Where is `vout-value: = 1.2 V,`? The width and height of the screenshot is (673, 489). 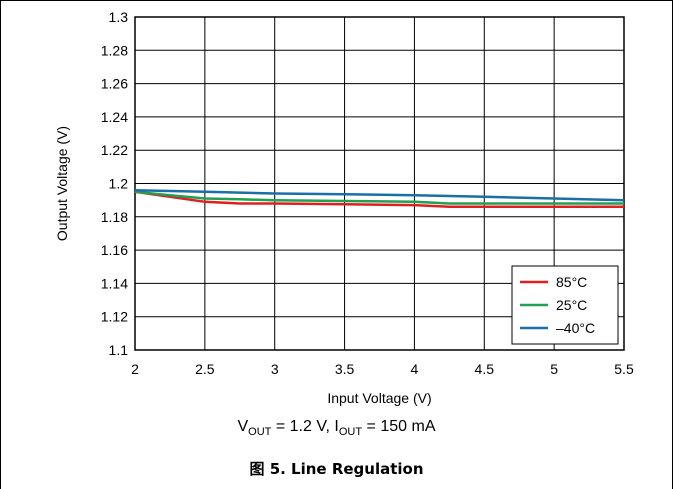
vout-value: = 1.2 V, is located at coordinates (303, 426).